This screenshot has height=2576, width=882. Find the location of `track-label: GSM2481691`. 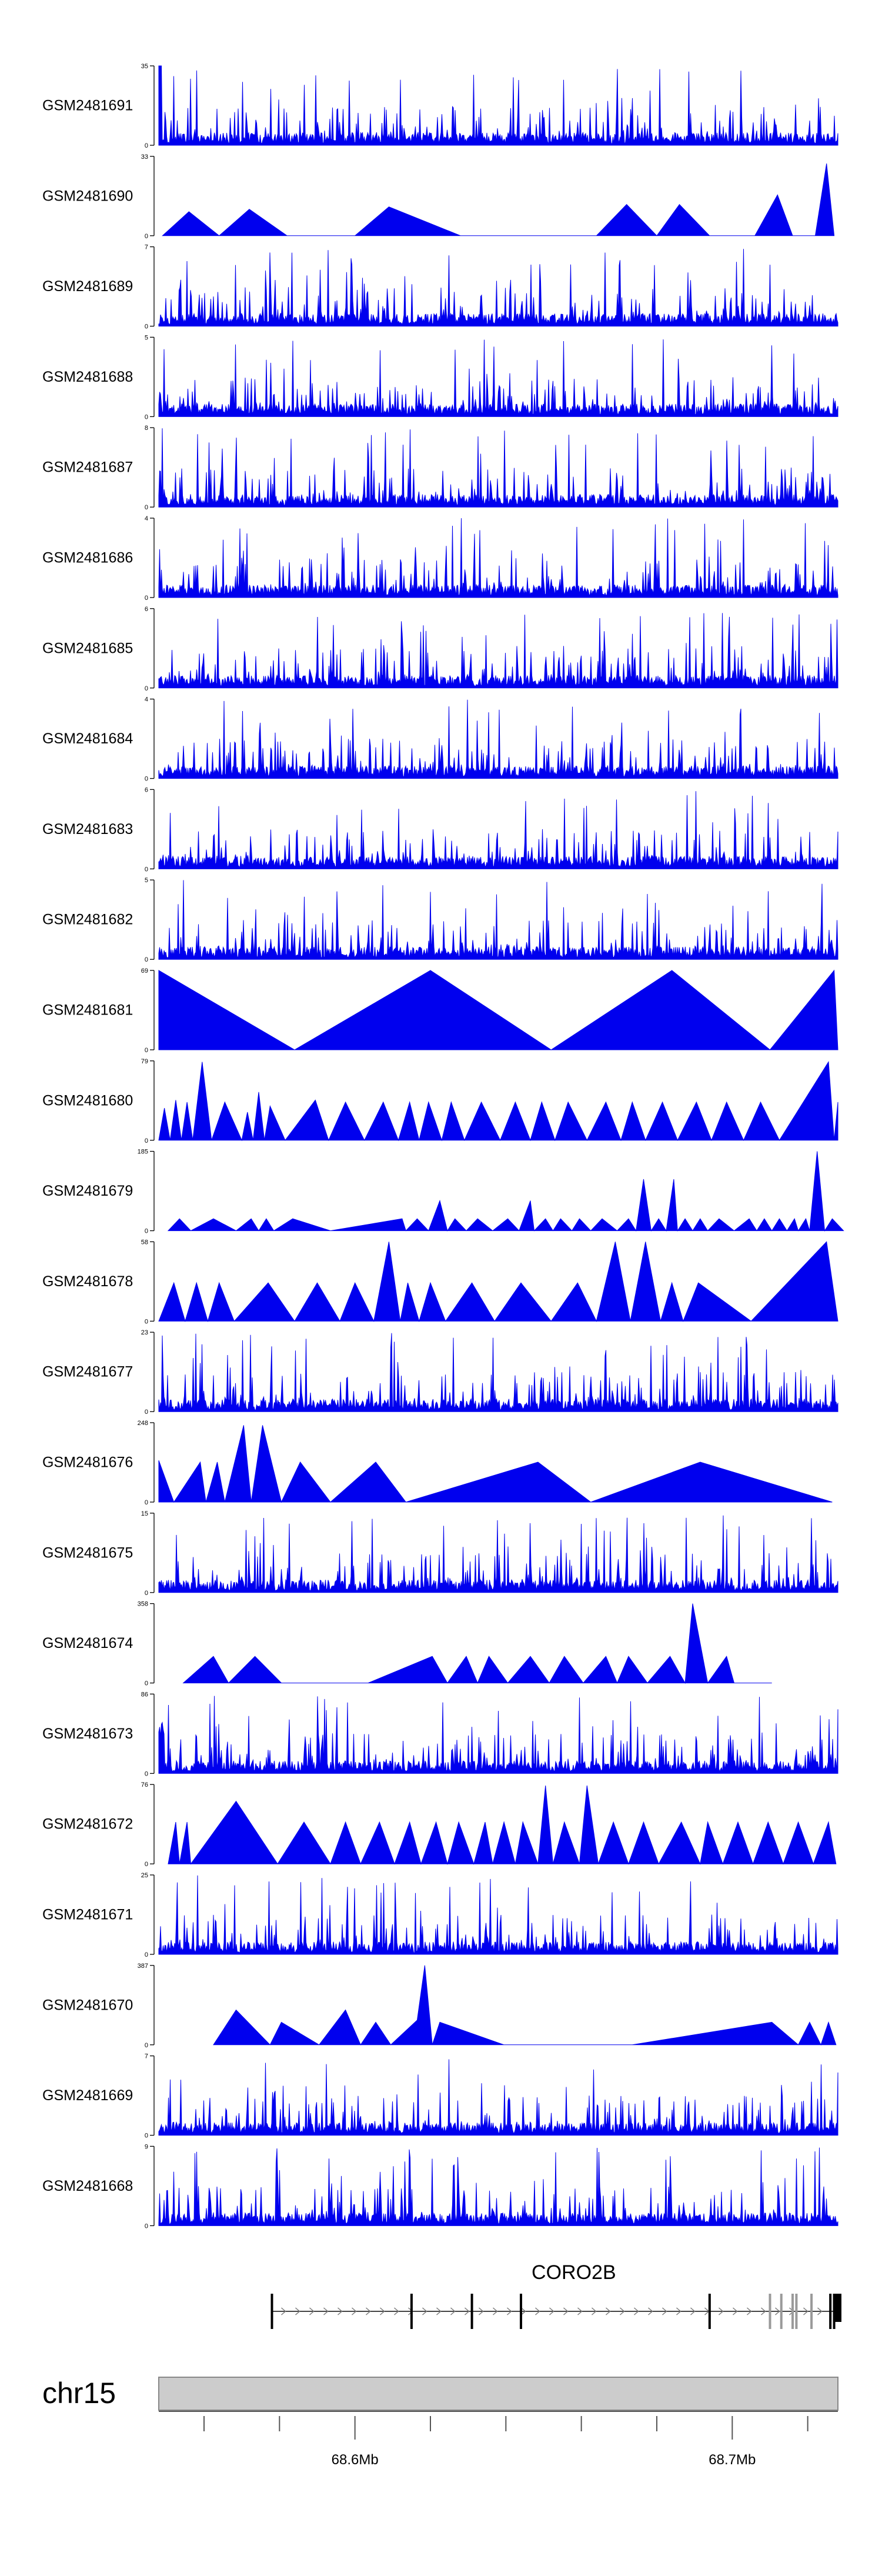

track-label: GSM2481691 is located at coordinates (87, 106).